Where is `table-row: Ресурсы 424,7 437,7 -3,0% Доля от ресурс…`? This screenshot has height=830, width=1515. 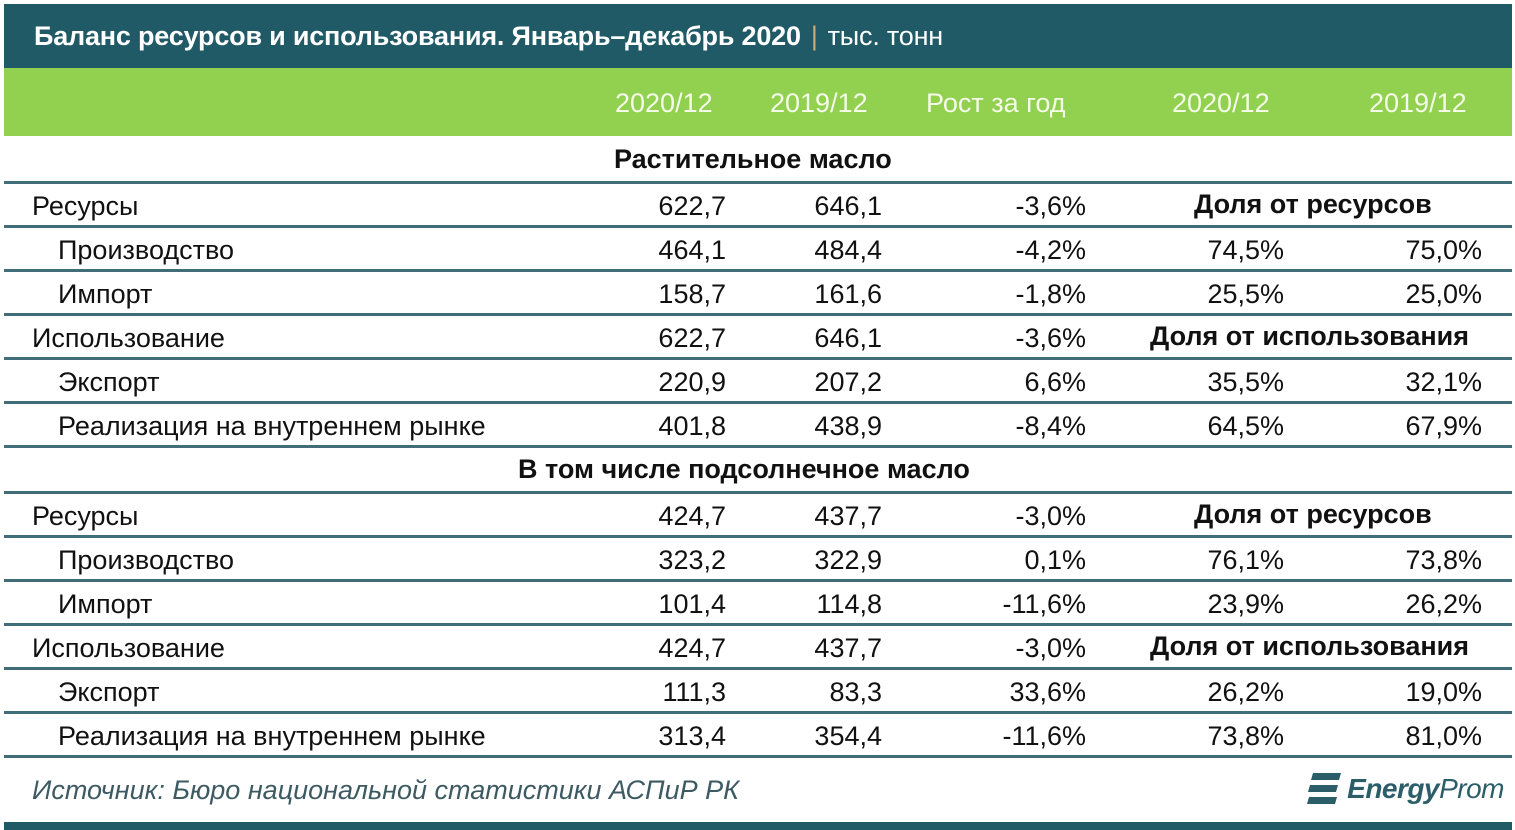
table-row: Ресурсы 424,7 437,7 -3,0% Доля от ресурс… is located at coordinates (758, 516).